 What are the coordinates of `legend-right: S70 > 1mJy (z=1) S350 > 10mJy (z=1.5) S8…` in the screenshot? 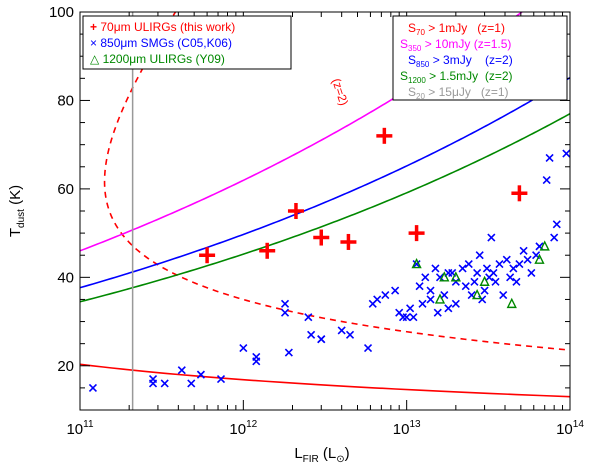 It's located at (480, 58).